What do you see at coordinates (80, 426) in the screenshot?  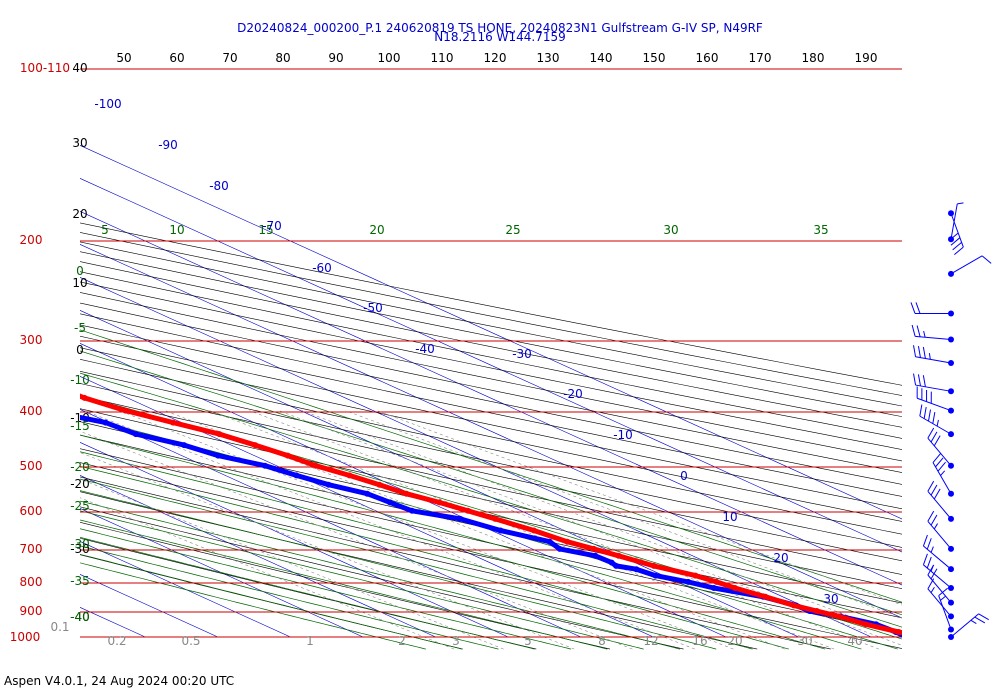 I see `theta-e-left-tick-label: -15` at bounding box center [80, 426].